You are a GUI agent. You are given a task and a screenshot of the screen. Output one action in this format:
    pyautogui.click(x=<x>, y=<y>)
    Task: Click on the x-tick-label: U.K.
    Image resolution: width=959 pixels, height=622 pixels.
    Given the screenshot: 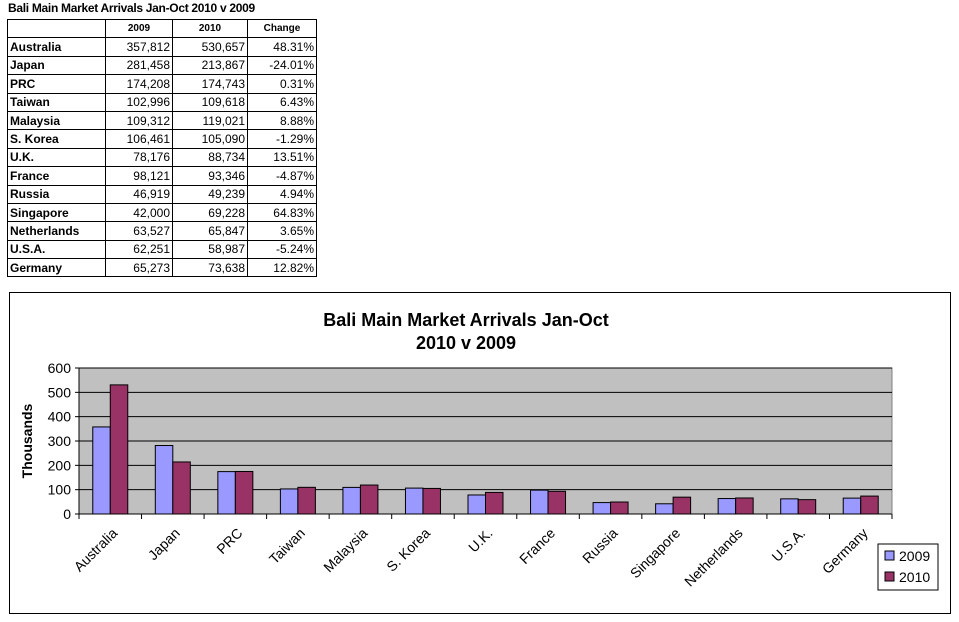 What is the action you would take?
    pyautogui.click(x=480, y=540)
    